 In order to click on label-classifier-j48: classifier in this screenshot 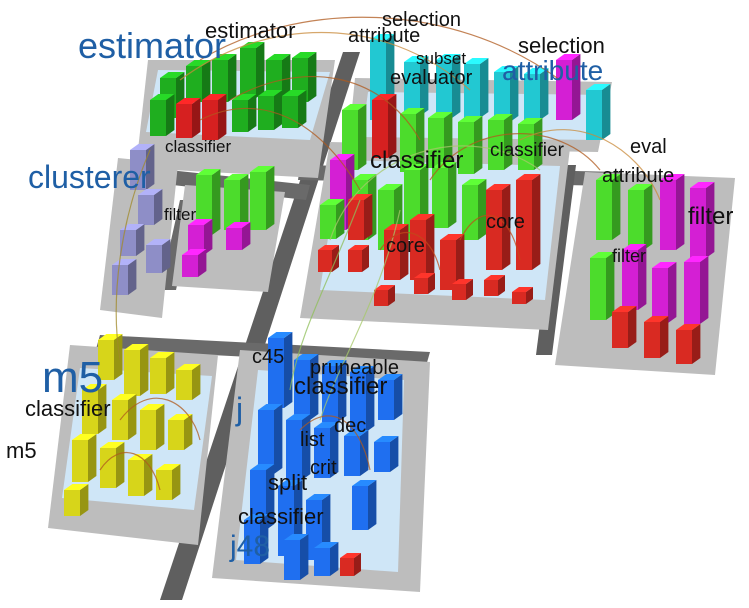, I will do `click(340, 386)`.